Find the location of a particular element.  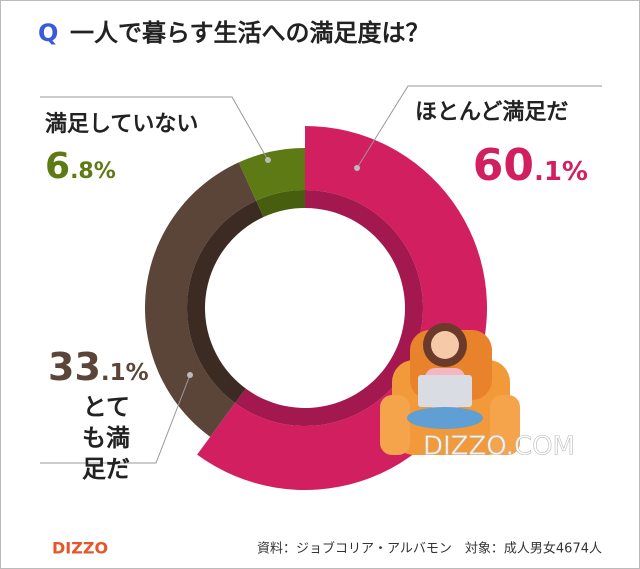

title-prefix: Q is located at coordinates (48, 33).